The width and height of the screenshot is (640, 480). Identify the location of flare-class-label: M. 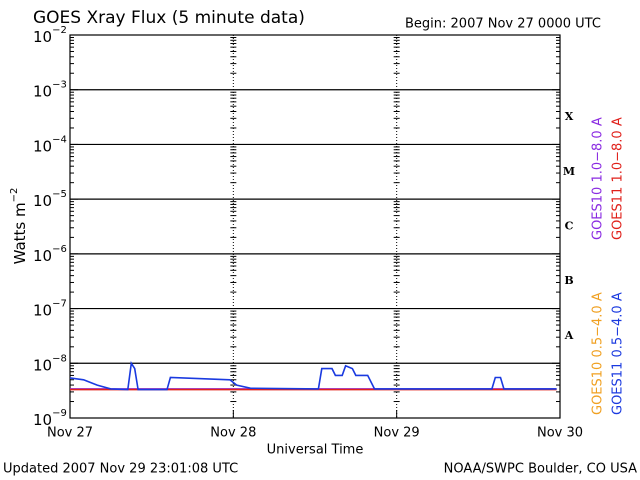
(569, 171).